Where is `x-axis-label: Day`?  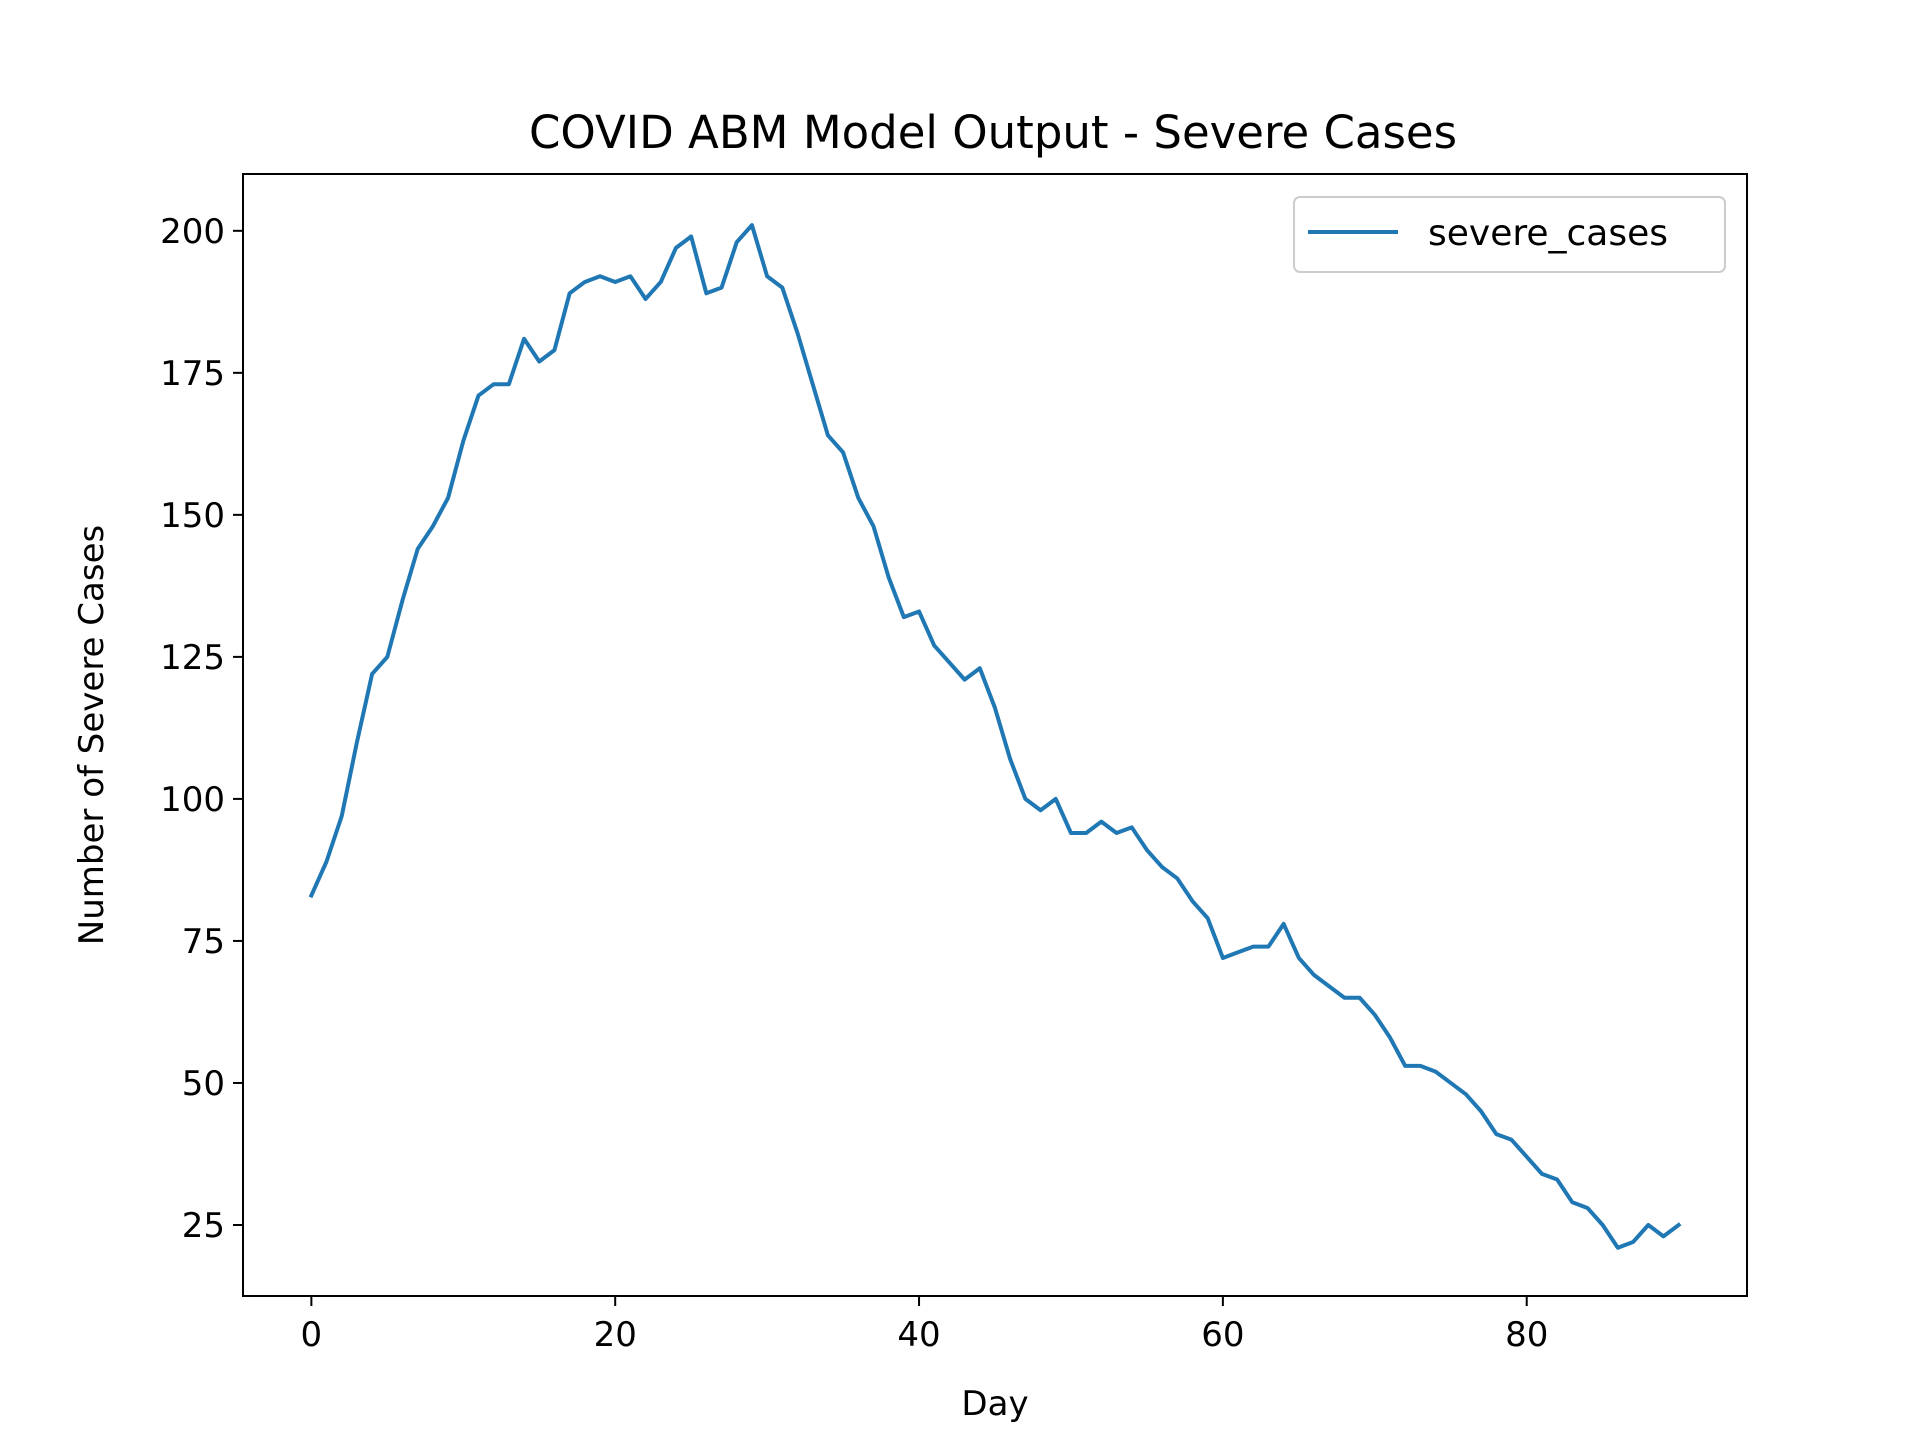
x-axis-label: Day is located at coordinates (994, 1404).